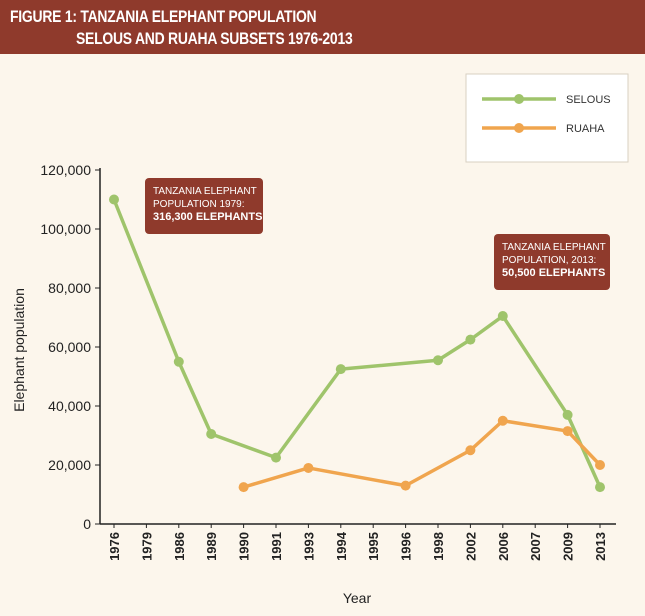 This screenshot has height=616, width=645. What do you see at coordinates (357, 598) in the screenshot?
I see `x-axis-label: Year` at bounding box center [357, 598].